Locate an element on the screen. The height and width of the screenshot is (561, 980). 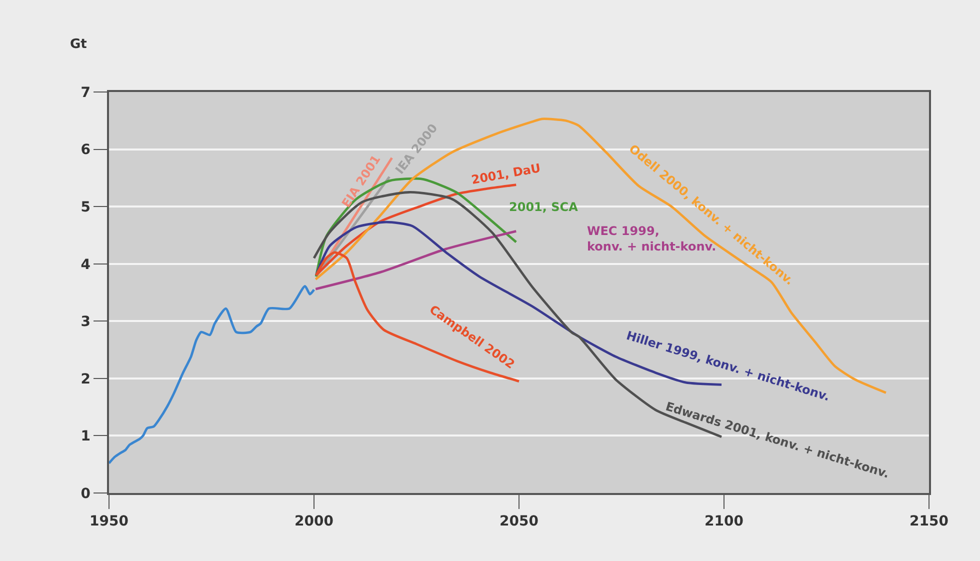
text: 2001, DaU is located at coordinates (506, 174).